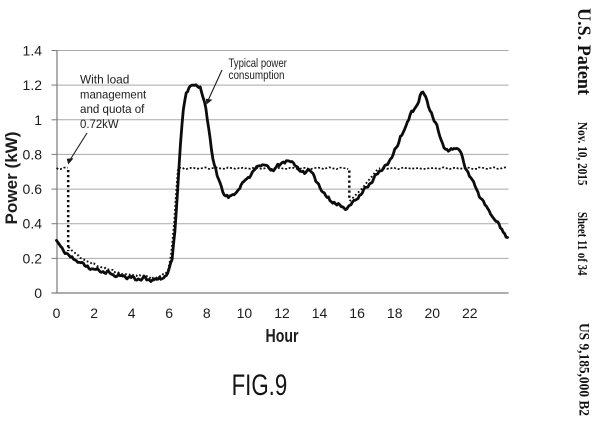 This screenshot has height=422, width=600. I want to click on svg-text: and quota of, so click(112, 109).